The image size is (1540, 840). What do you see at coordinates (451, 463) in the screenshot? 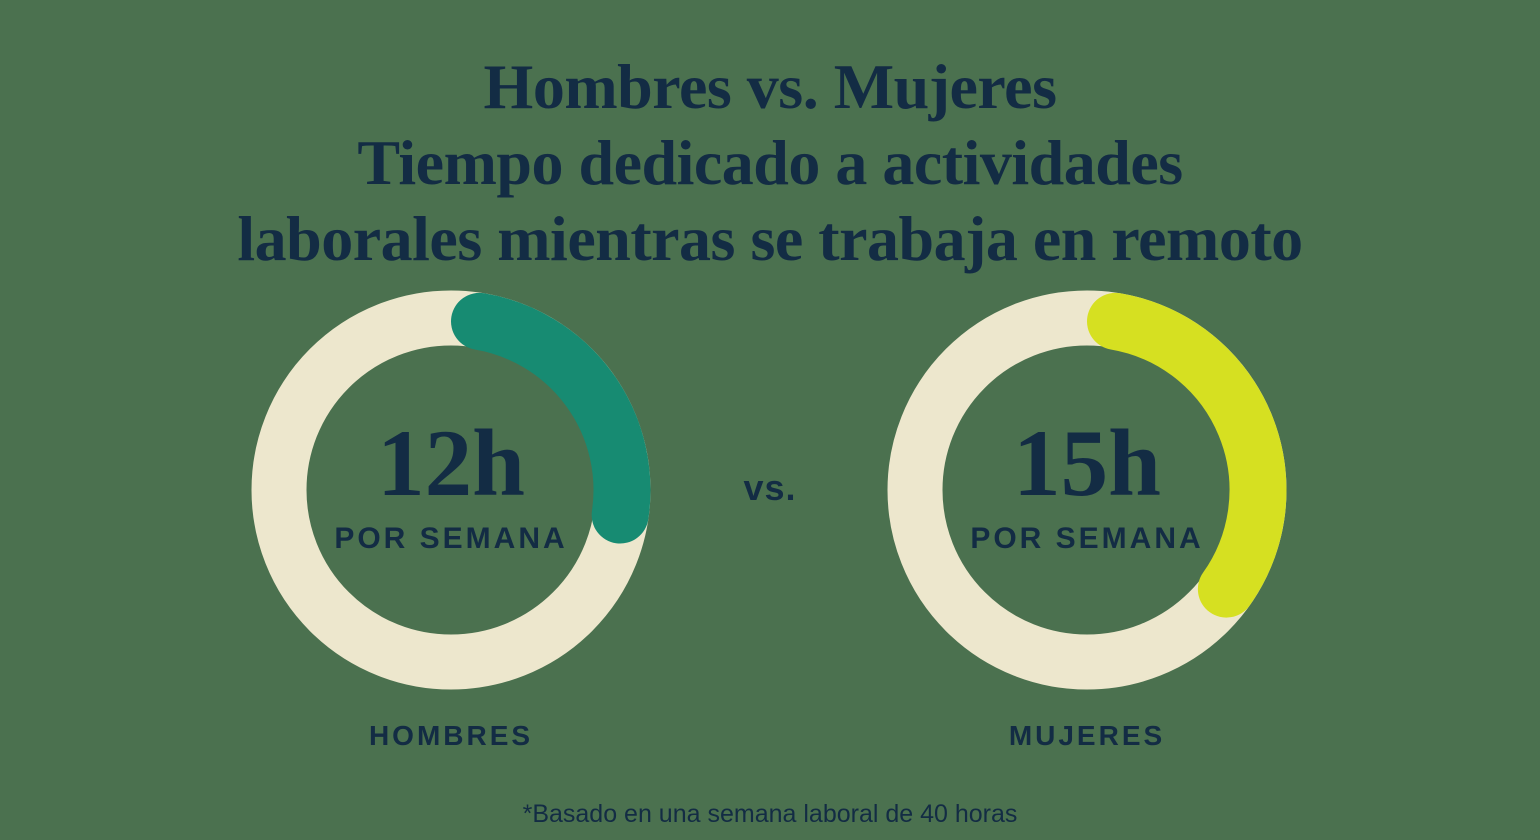
I see `donut-men-value: 12h` at bounding box center [451, 463].